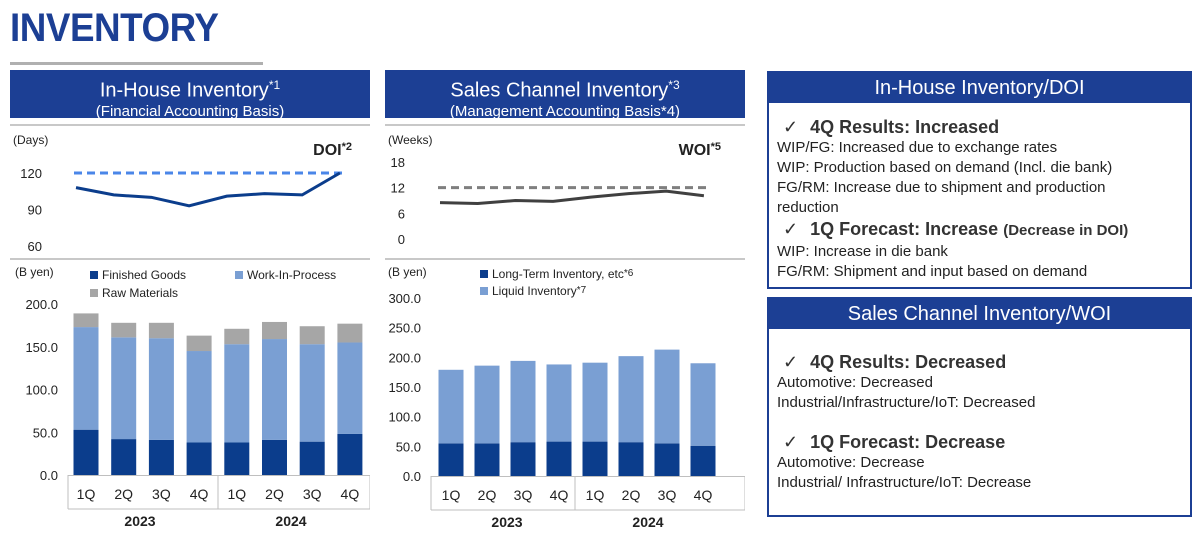 This screenshot has height=537, width=1203. What do you see at coordinates (565, 111) in the screenshot?
I see `sales-panel-subtitle: (Management Accounting Basis*4)` at bounding box center [565, 111].